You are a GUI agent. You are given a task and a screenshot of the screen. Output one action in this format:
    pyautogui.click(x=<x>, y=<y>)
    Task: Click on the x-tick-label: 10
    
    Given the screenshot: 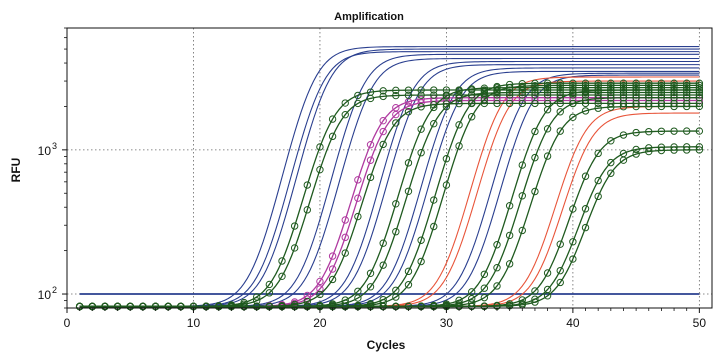 What is the action you would take?
    pyautogui.click(x=194, y=323)
    